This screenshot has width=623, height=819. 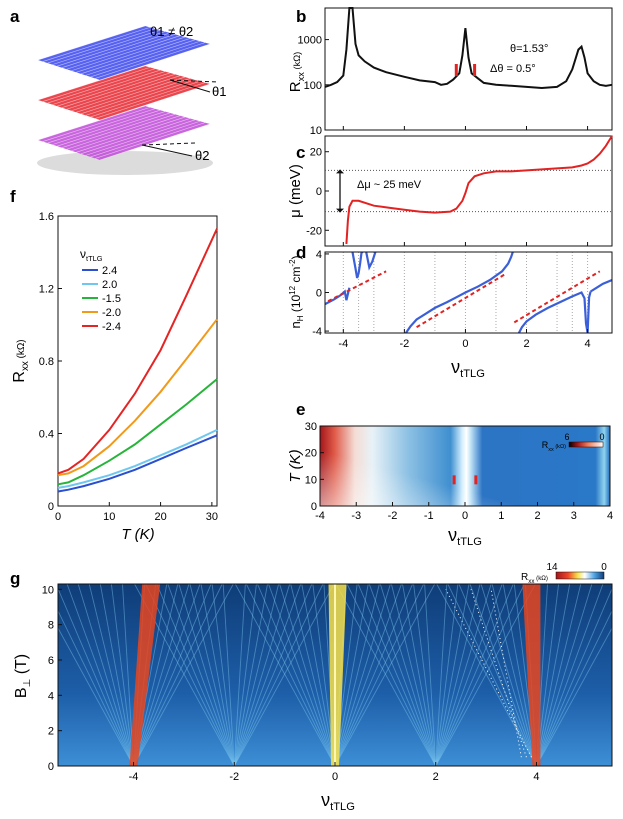 I want to click on xtick-label: -4, so click(x=320, y=516).